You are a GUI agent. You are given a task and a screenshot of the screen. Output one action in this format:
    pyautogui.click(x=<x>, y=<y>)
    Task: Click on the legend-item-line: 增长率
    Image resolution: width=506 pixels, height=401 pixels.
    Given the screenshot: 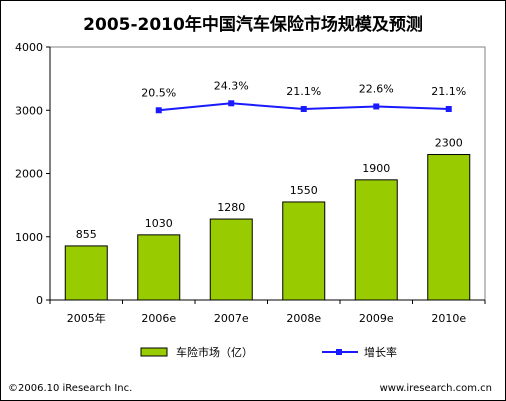 What is the action you would take?
    pyautogui.click(x=358, y=352)
    